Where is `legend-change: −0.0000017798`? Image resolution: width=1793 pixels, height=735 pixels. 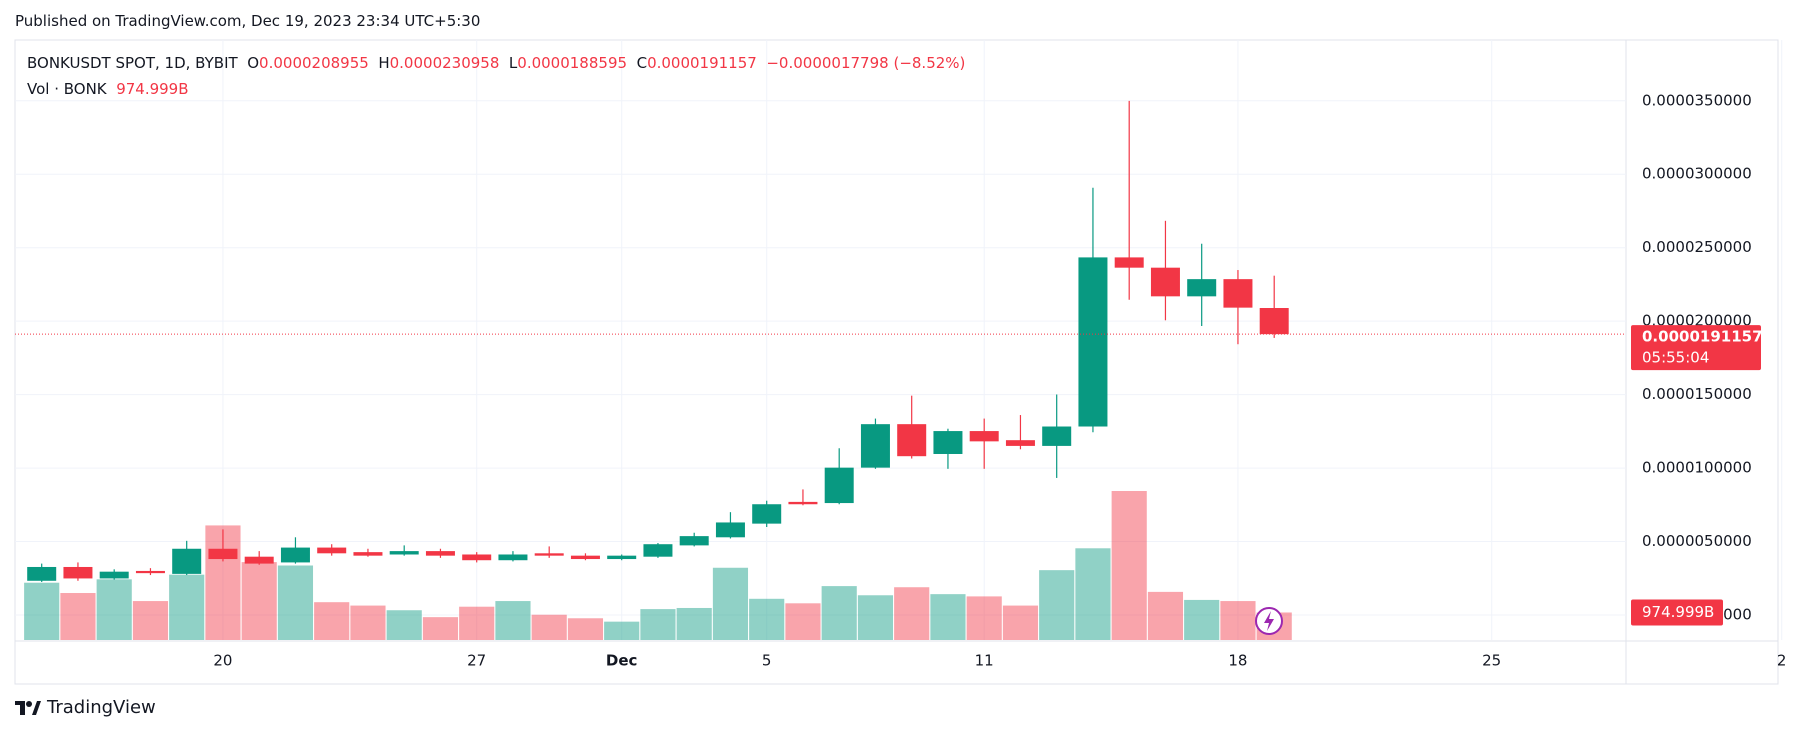
legend-change: −0.0000017798 is located at coordinates (827, 63).